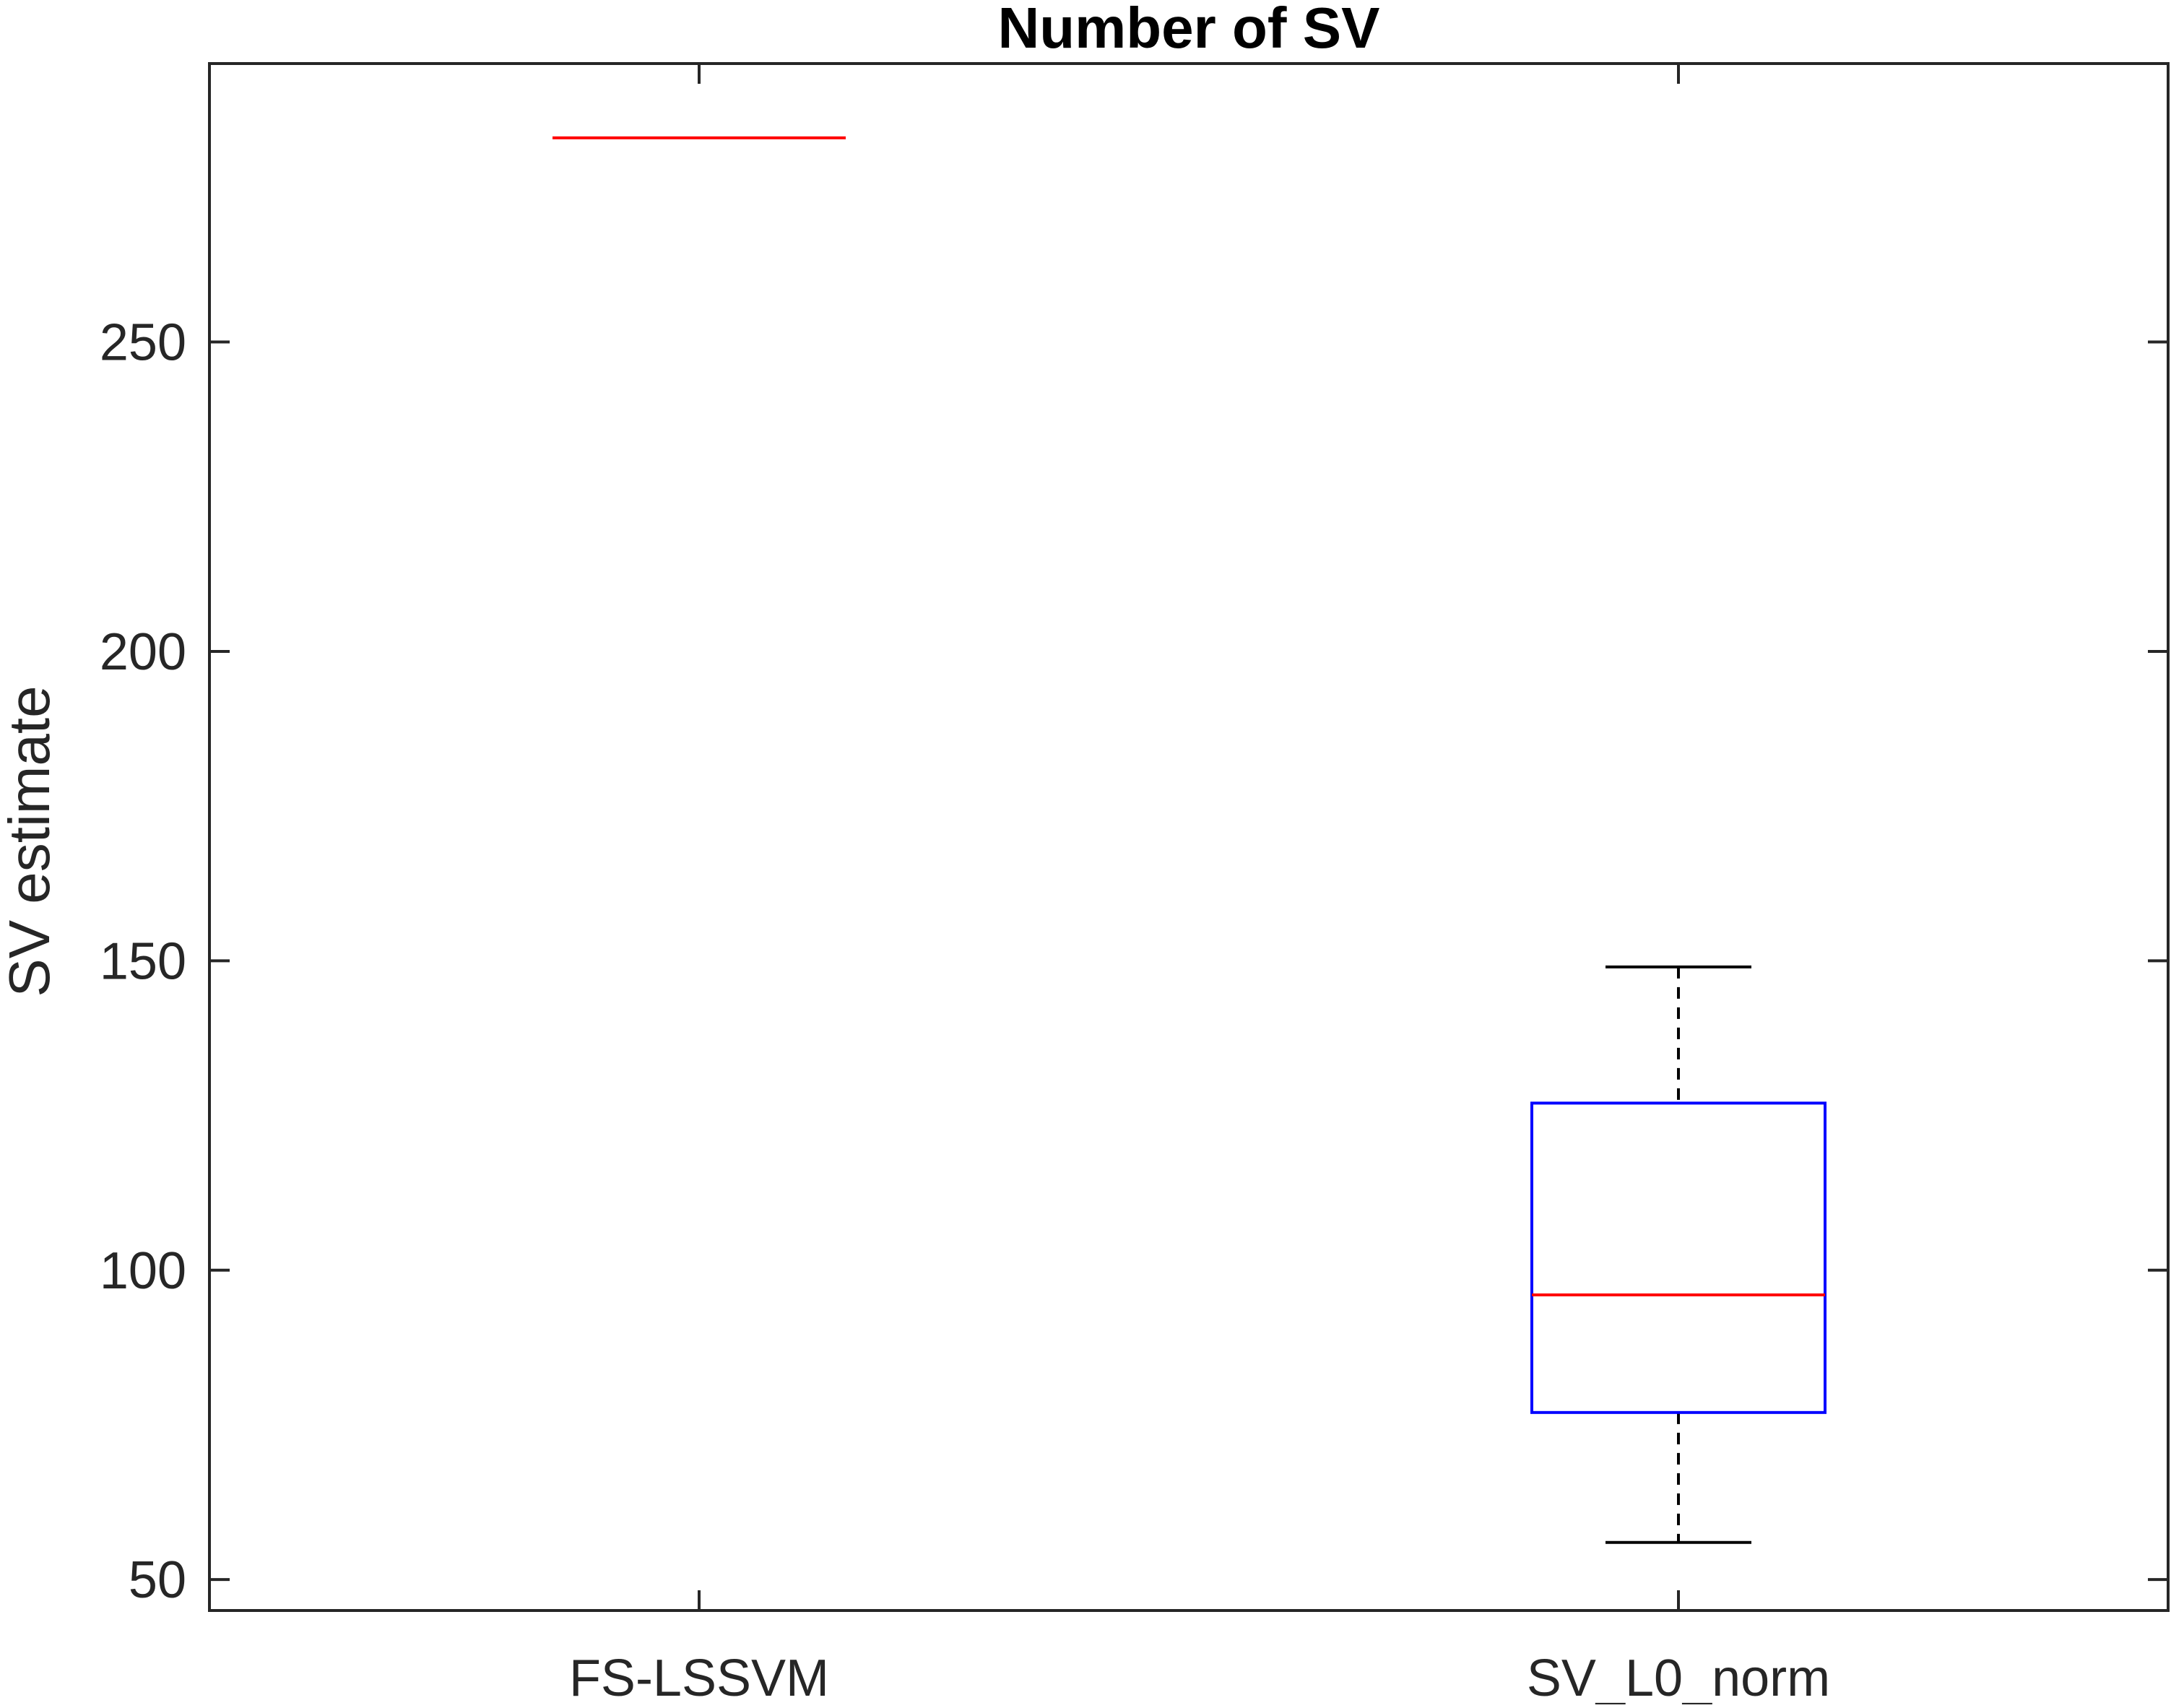 The image size is (2171, 1708). Describe the element at coordinates (143, 1271) in the screenshot. I see `y-tick-label: 100` at that location.